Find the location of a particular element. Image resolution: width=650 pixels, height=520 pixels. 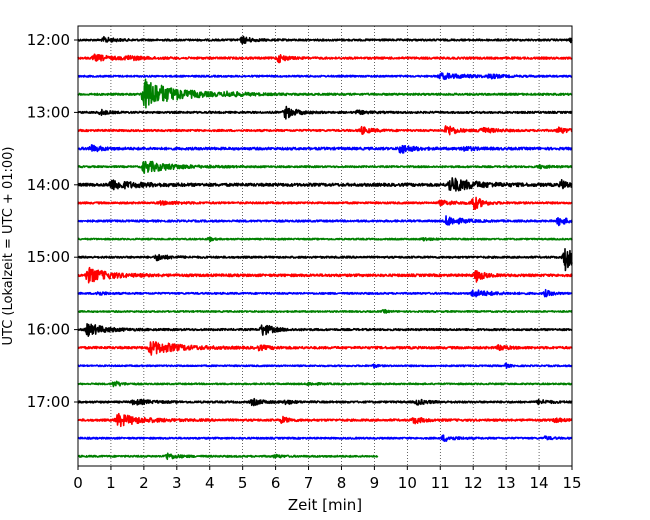

x-axis-ticks: 0 1 2 3 4 5 6 7 8 9 10 11 12 13 14 15 is located at coordinates (327, 479).